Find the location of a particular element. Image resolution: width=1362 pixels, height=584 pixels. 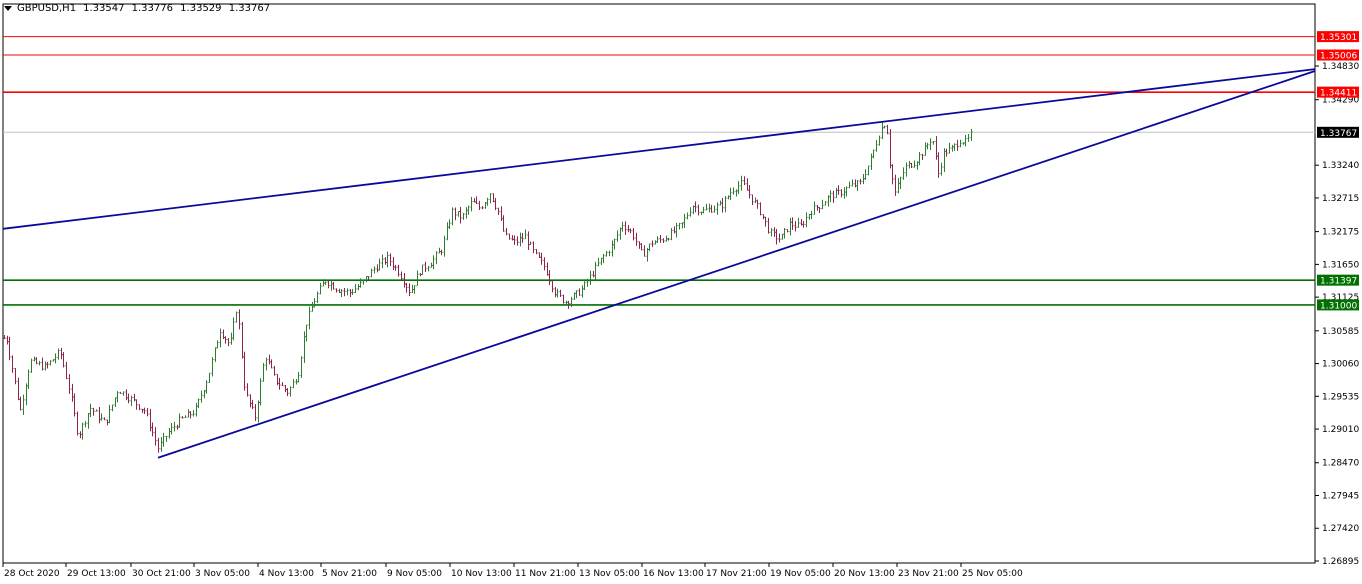

y-tick-label: 1.34830 is located at coordinates (1340, 67).